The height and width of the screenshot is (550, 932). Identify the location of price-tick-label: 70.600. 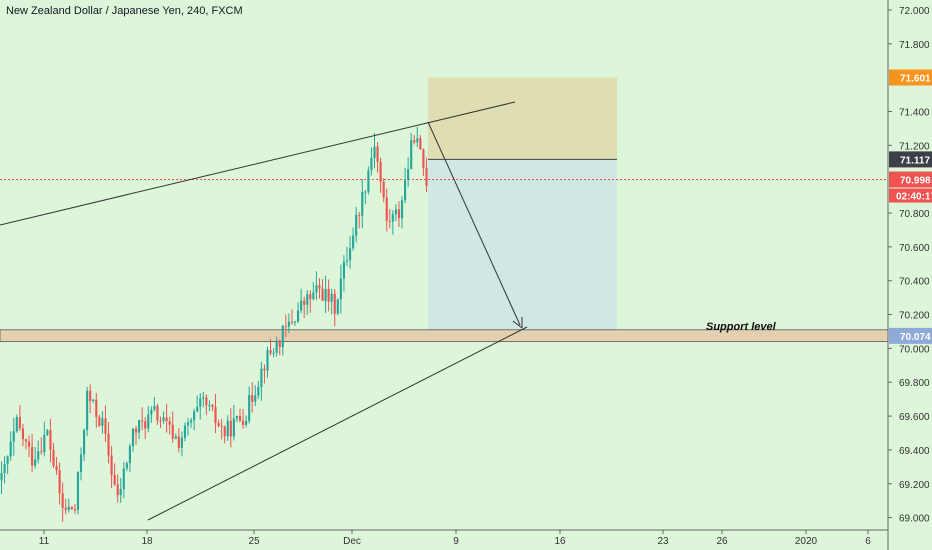
(914, 248).